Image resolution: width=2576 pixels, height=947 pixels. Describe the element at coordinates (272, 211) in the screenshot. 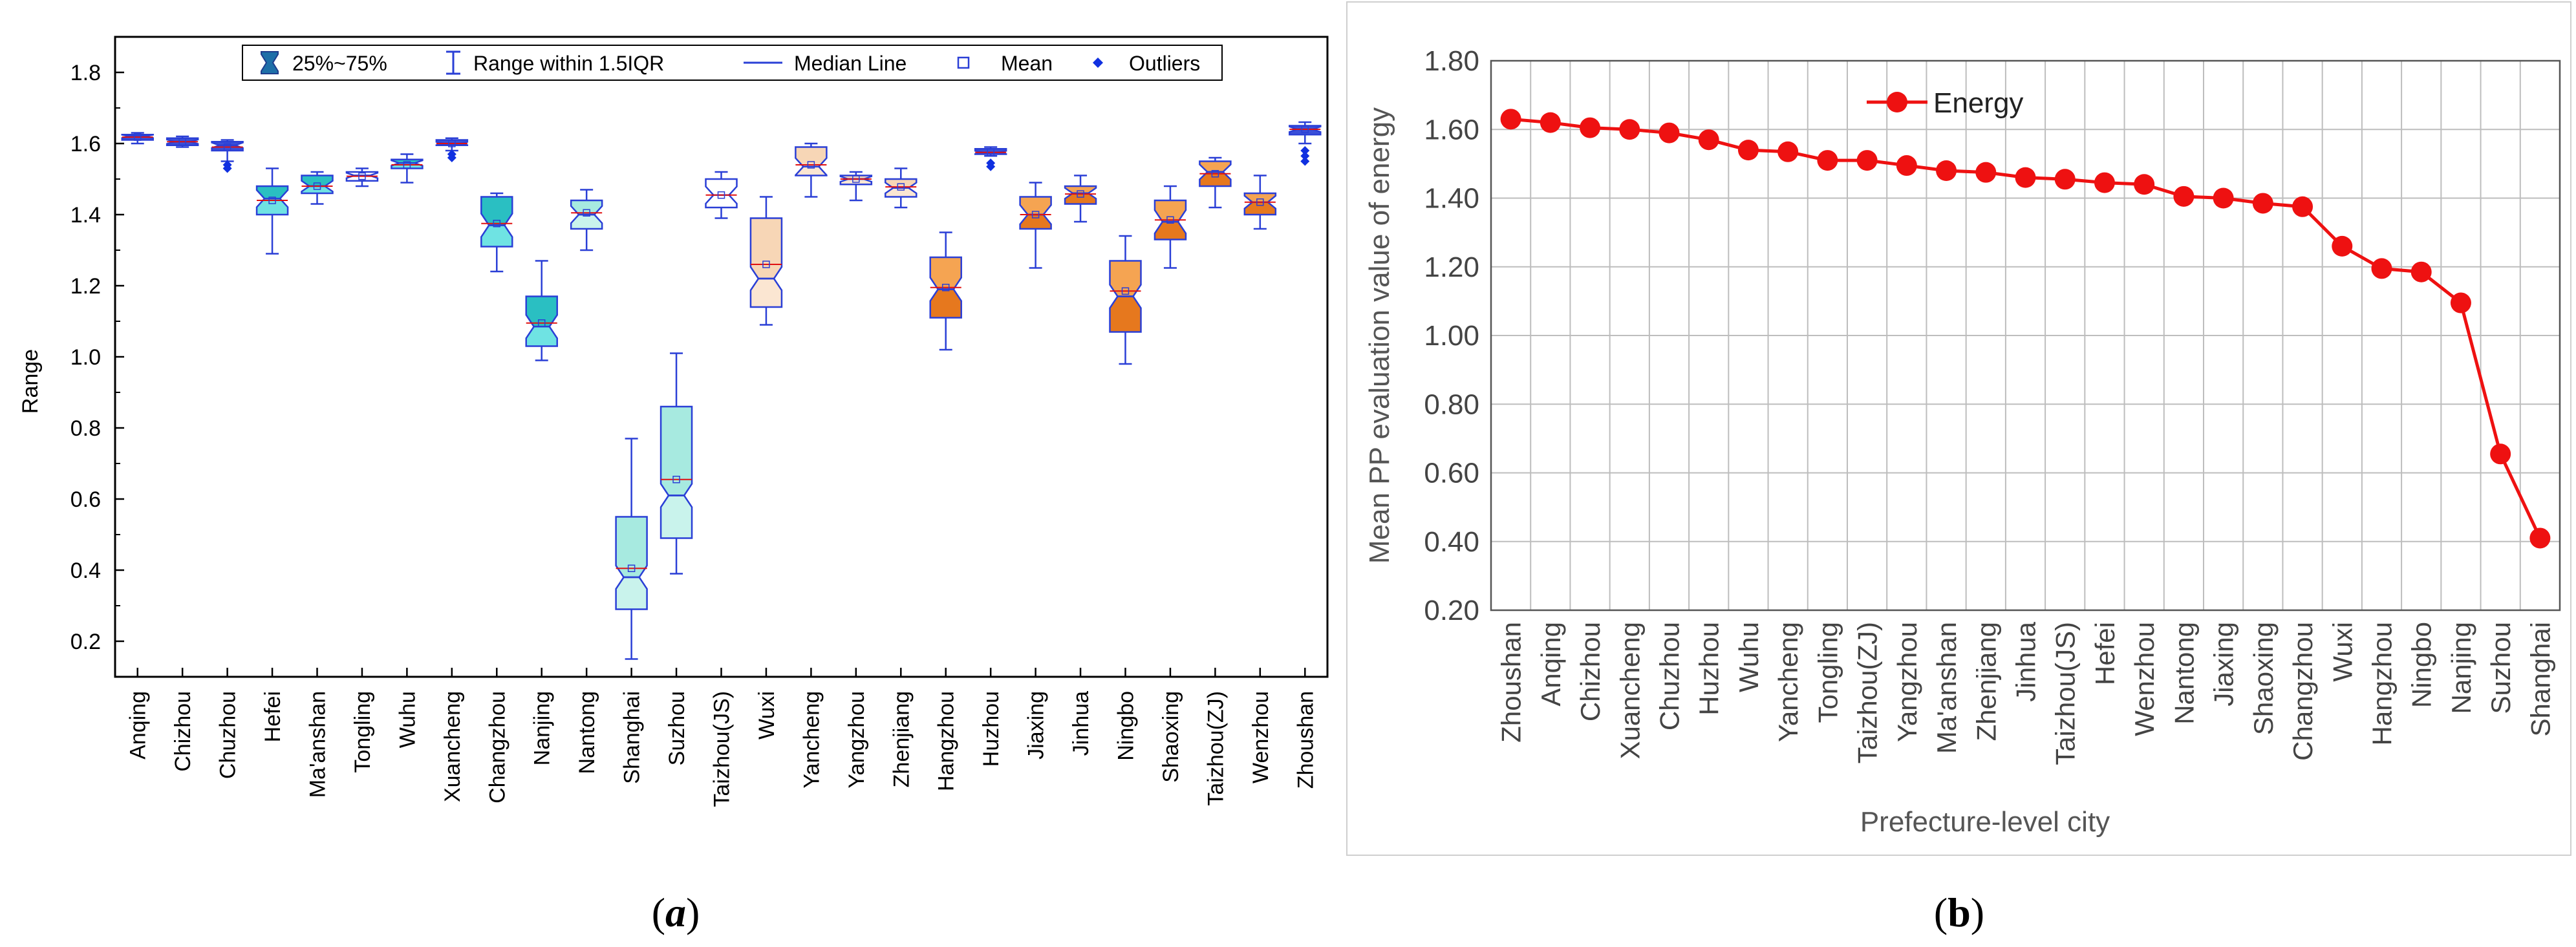

I see `box-Hefei` at that location.